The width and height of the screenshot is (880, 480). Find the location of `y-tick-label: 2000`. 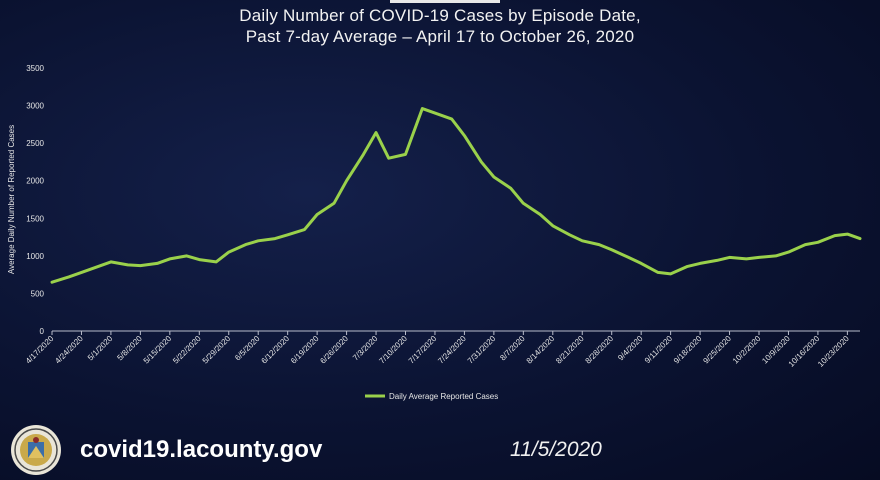

y-tick-label: 2000 is located at coordinates (35, 181).